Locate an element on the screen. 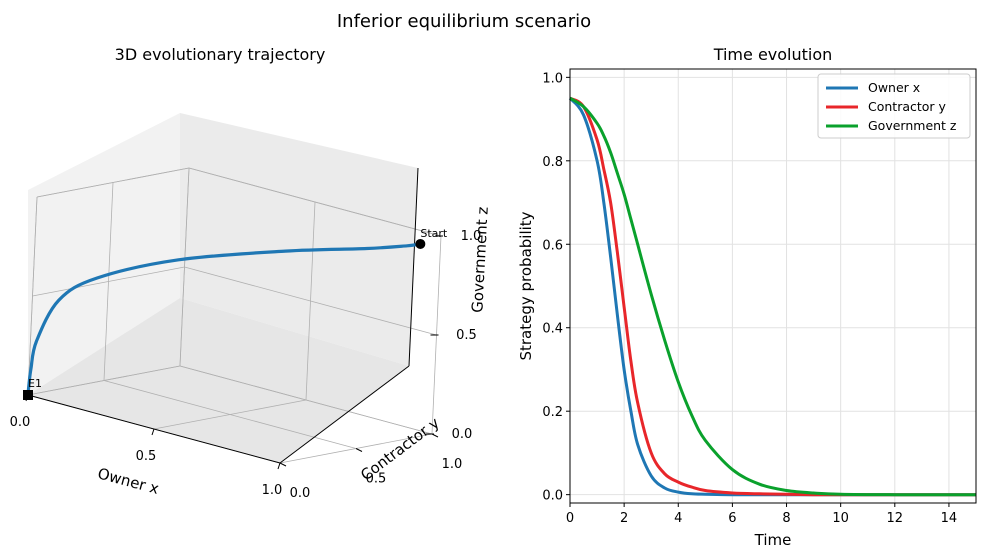 Image resolution: width=986 pixels, height=557 pixels. legend-label: Contractor y is located at coordinates (907, 106).